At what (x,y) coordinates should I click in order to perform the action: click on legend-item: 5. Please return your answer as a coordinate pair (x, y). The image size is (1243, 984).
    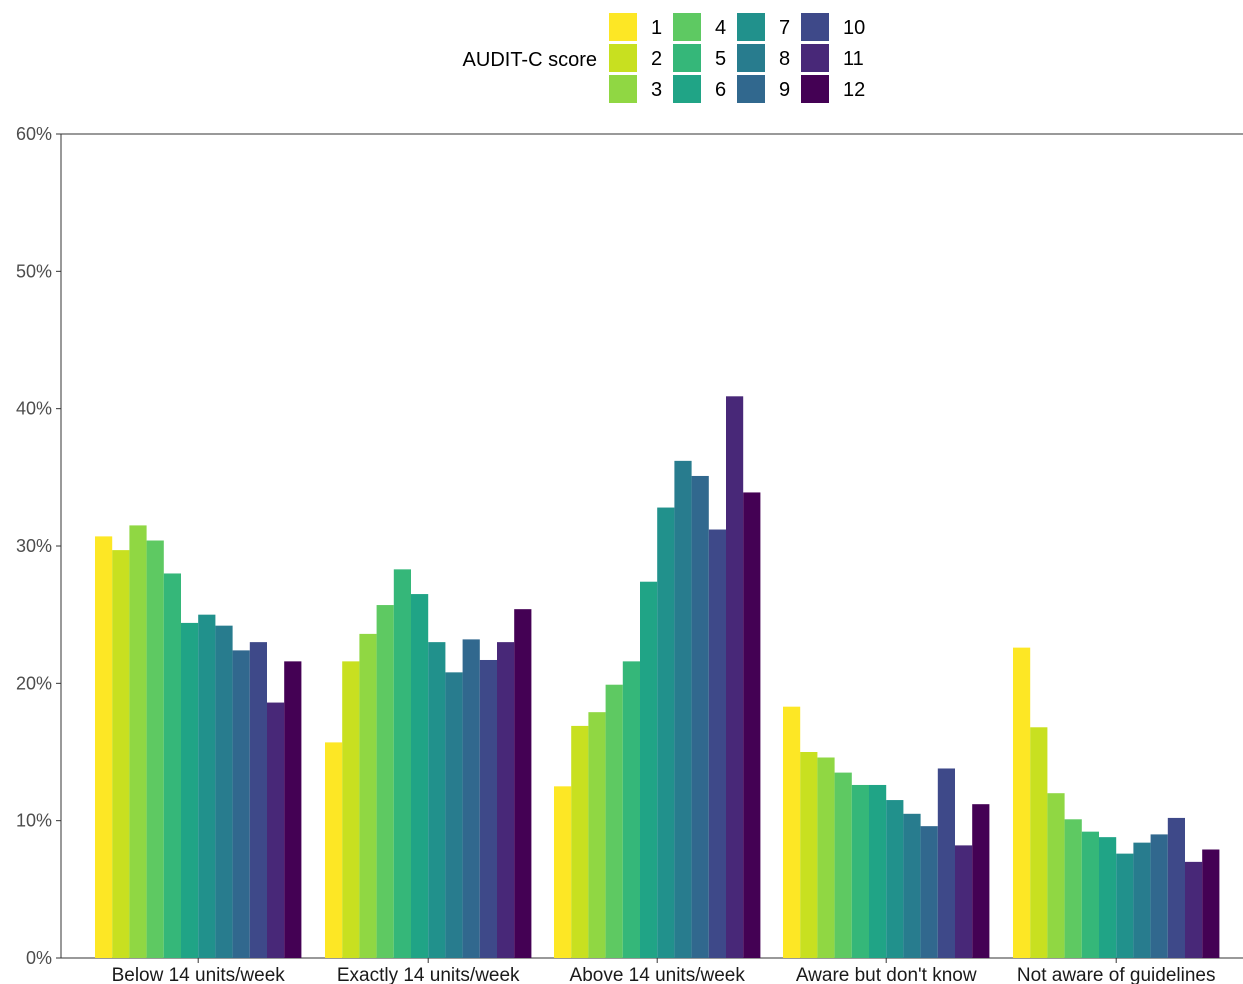
    Looking at the image, I should click on (699, 58).